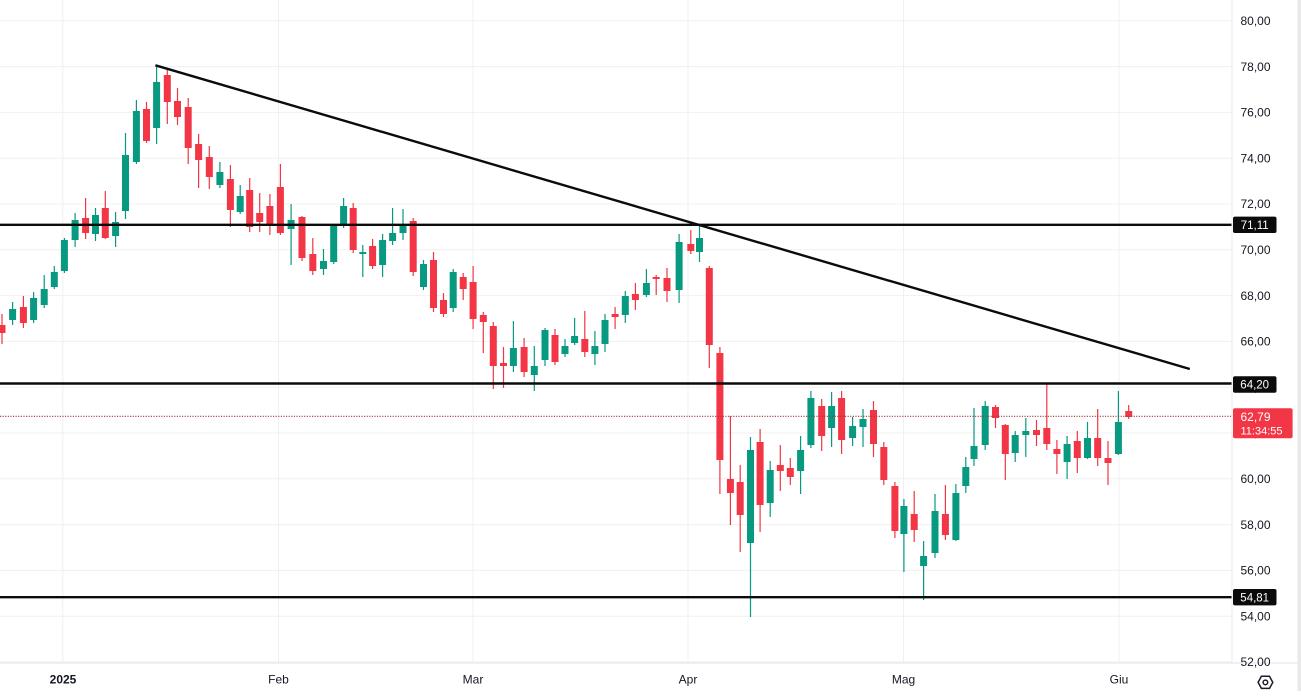 This screenshot has width=1301, height=696. What do you see at coordinates (63, 680) in the screenshot?
I see `svg-text: 2025` at bounding box center [63, 680].